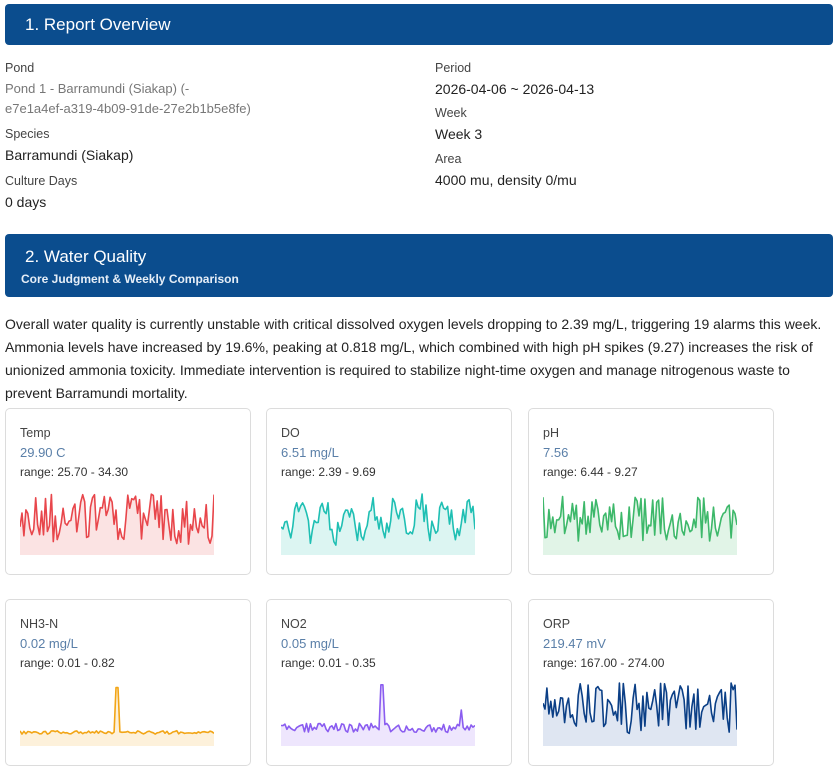 Image resolution: width=840 pixels, height=784 pixels. Describe the element at coordinates (451, 113) in the screenshot. I see `week-label: Week` at that location.